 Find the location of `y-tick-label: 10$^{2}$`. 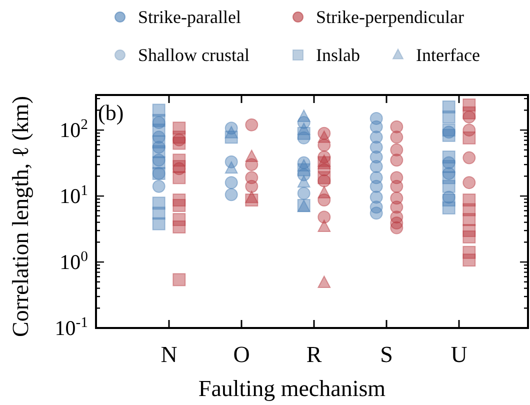

y-tick-label: 10$^{2}$ is located at coordinates (74, 129).